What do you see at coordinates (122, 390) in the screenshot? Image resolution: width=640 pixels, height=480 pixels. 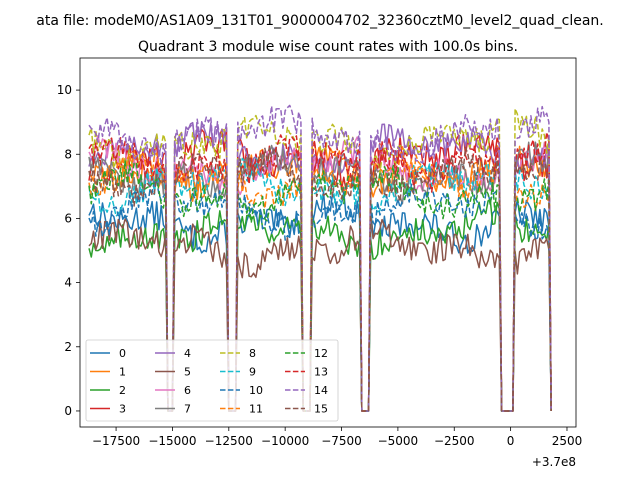 I see `legend-label: 2` at bounding box center [122, 390].